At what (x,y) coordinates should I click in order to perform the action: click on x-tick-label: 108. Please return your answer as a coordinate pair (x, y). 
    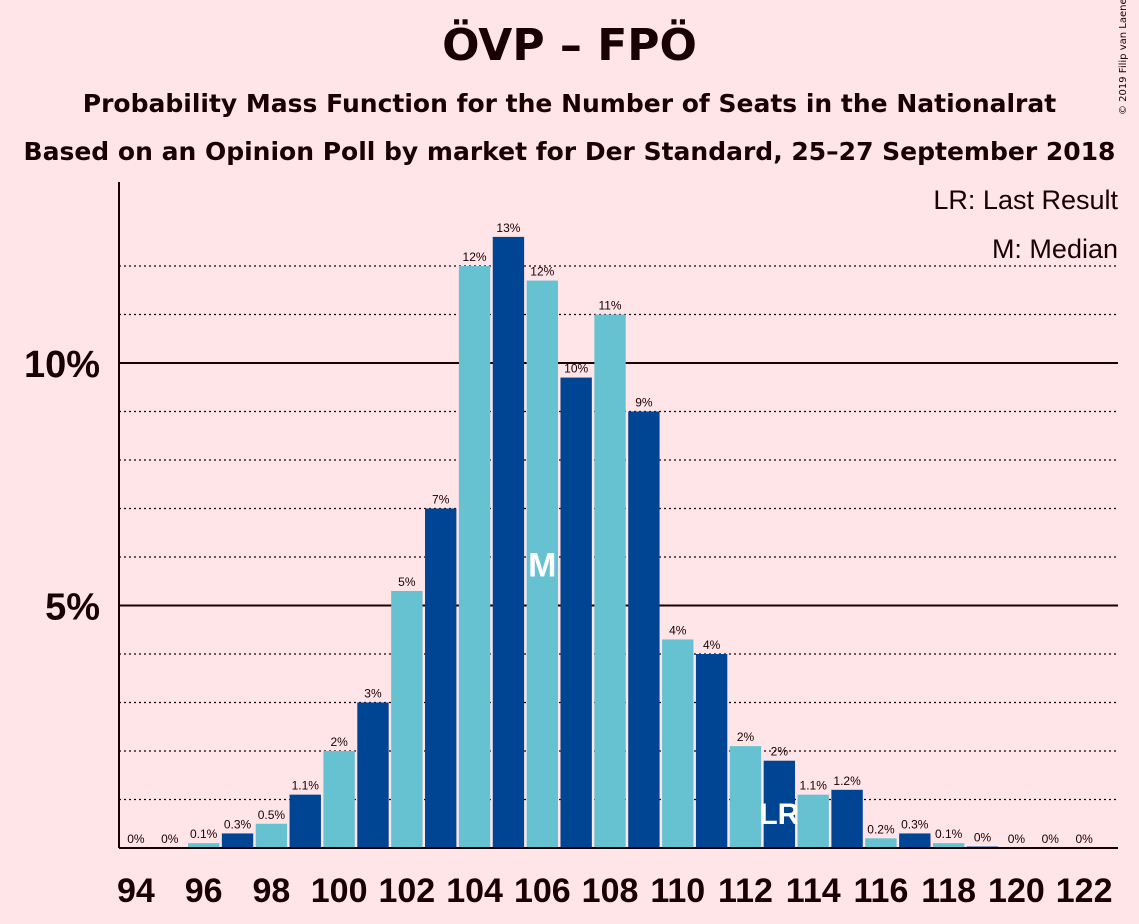
    Looking at the image, I should click on (610, 891).